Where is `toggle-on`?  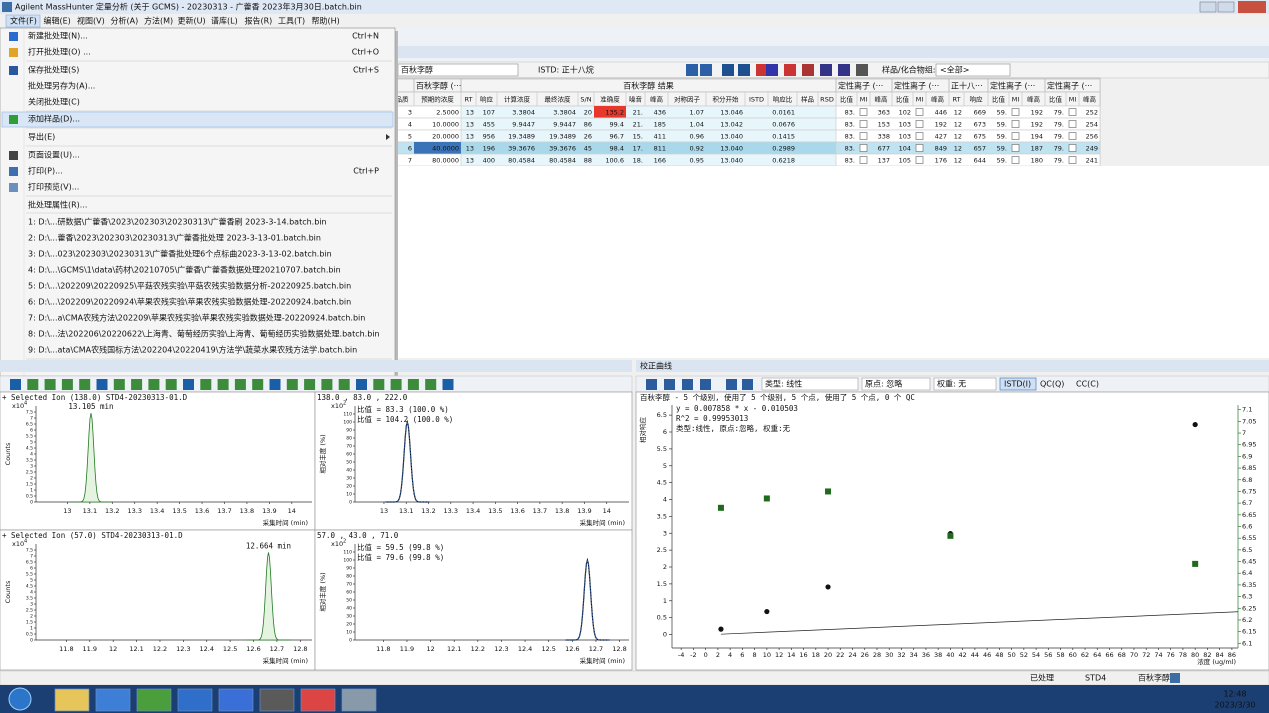 toggle-on is located at coordinates (1018, 384).